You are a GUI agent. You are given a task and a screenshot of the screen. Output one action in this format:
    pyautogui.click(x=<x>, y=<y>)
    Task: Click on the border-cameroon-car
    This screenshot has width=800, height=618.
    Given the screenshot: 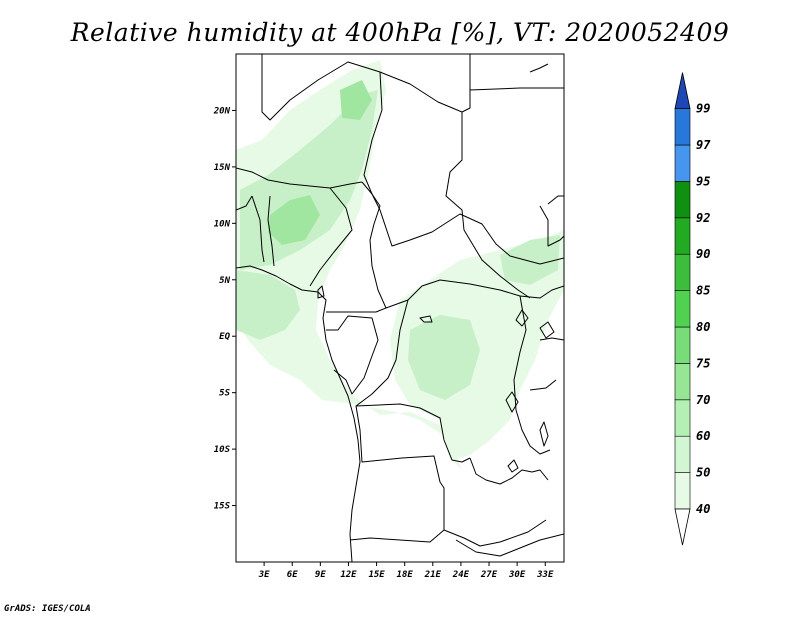 What is the action you would take?
    pyautogui.click(x=356, y=276)
    